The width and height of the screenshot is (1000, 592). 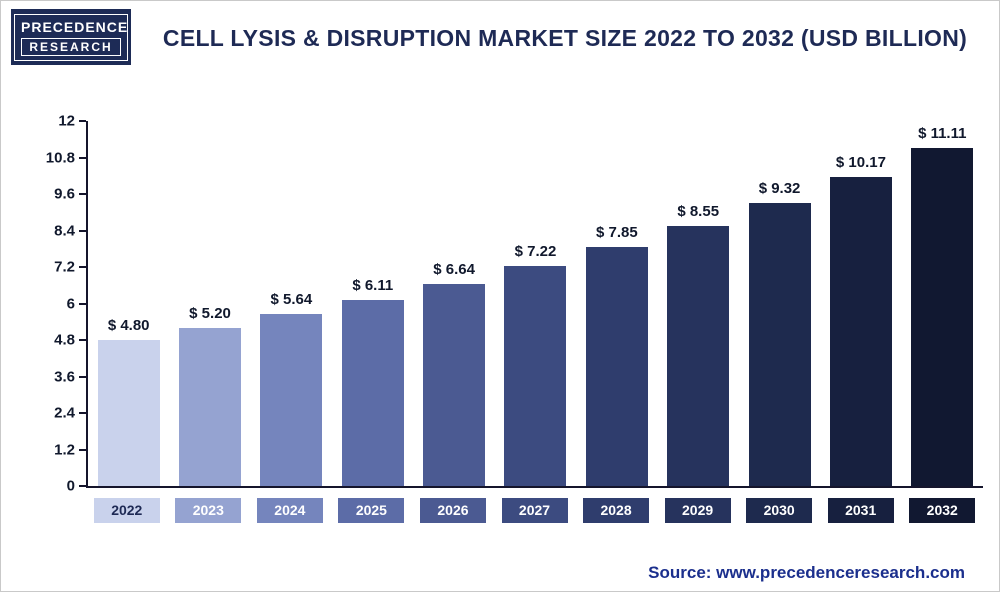 I want to click on x-chip-slot: 2026, so click(x=453, y=510).